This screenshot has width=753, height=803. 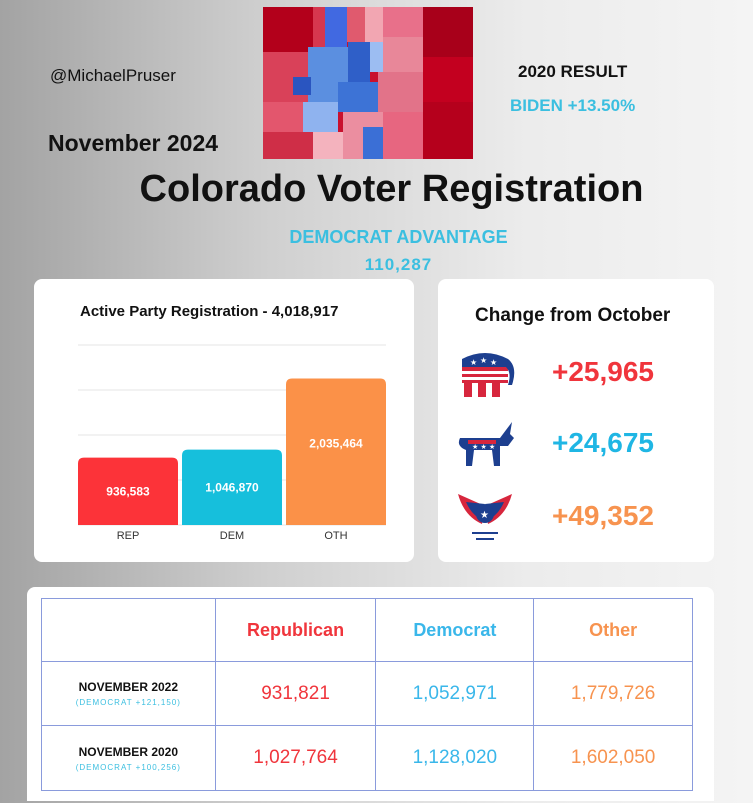 I want to click on bar-value-label: 936,583, so click(x=128, y=491).